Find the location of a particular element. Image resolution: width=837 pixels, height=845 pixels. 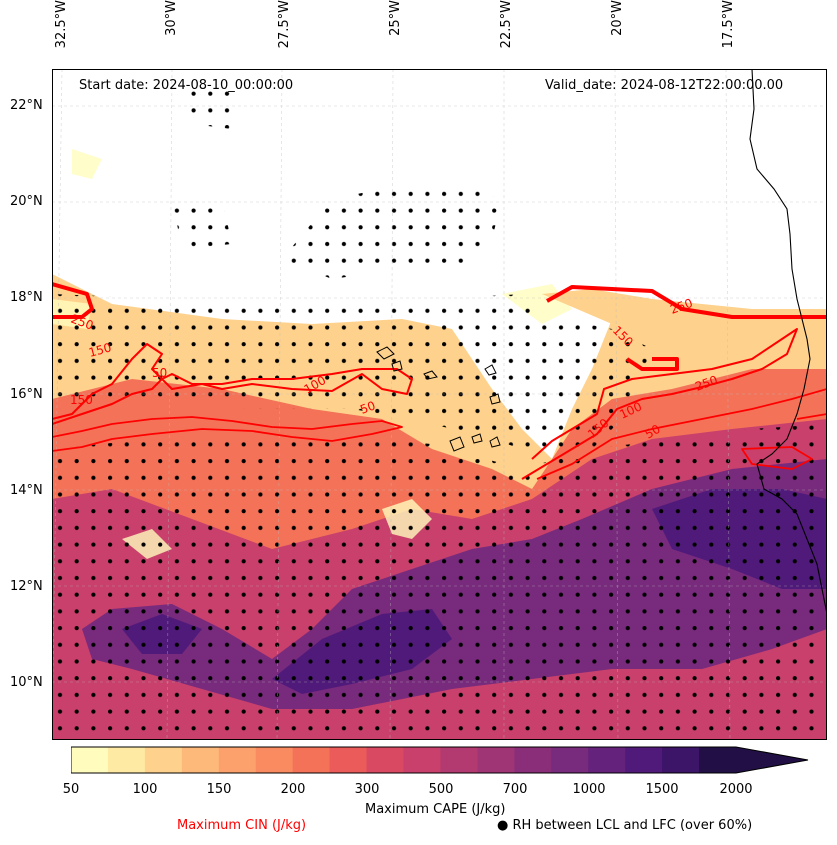

colorbar-tick: 1000 is located at coordinates (589, 789).